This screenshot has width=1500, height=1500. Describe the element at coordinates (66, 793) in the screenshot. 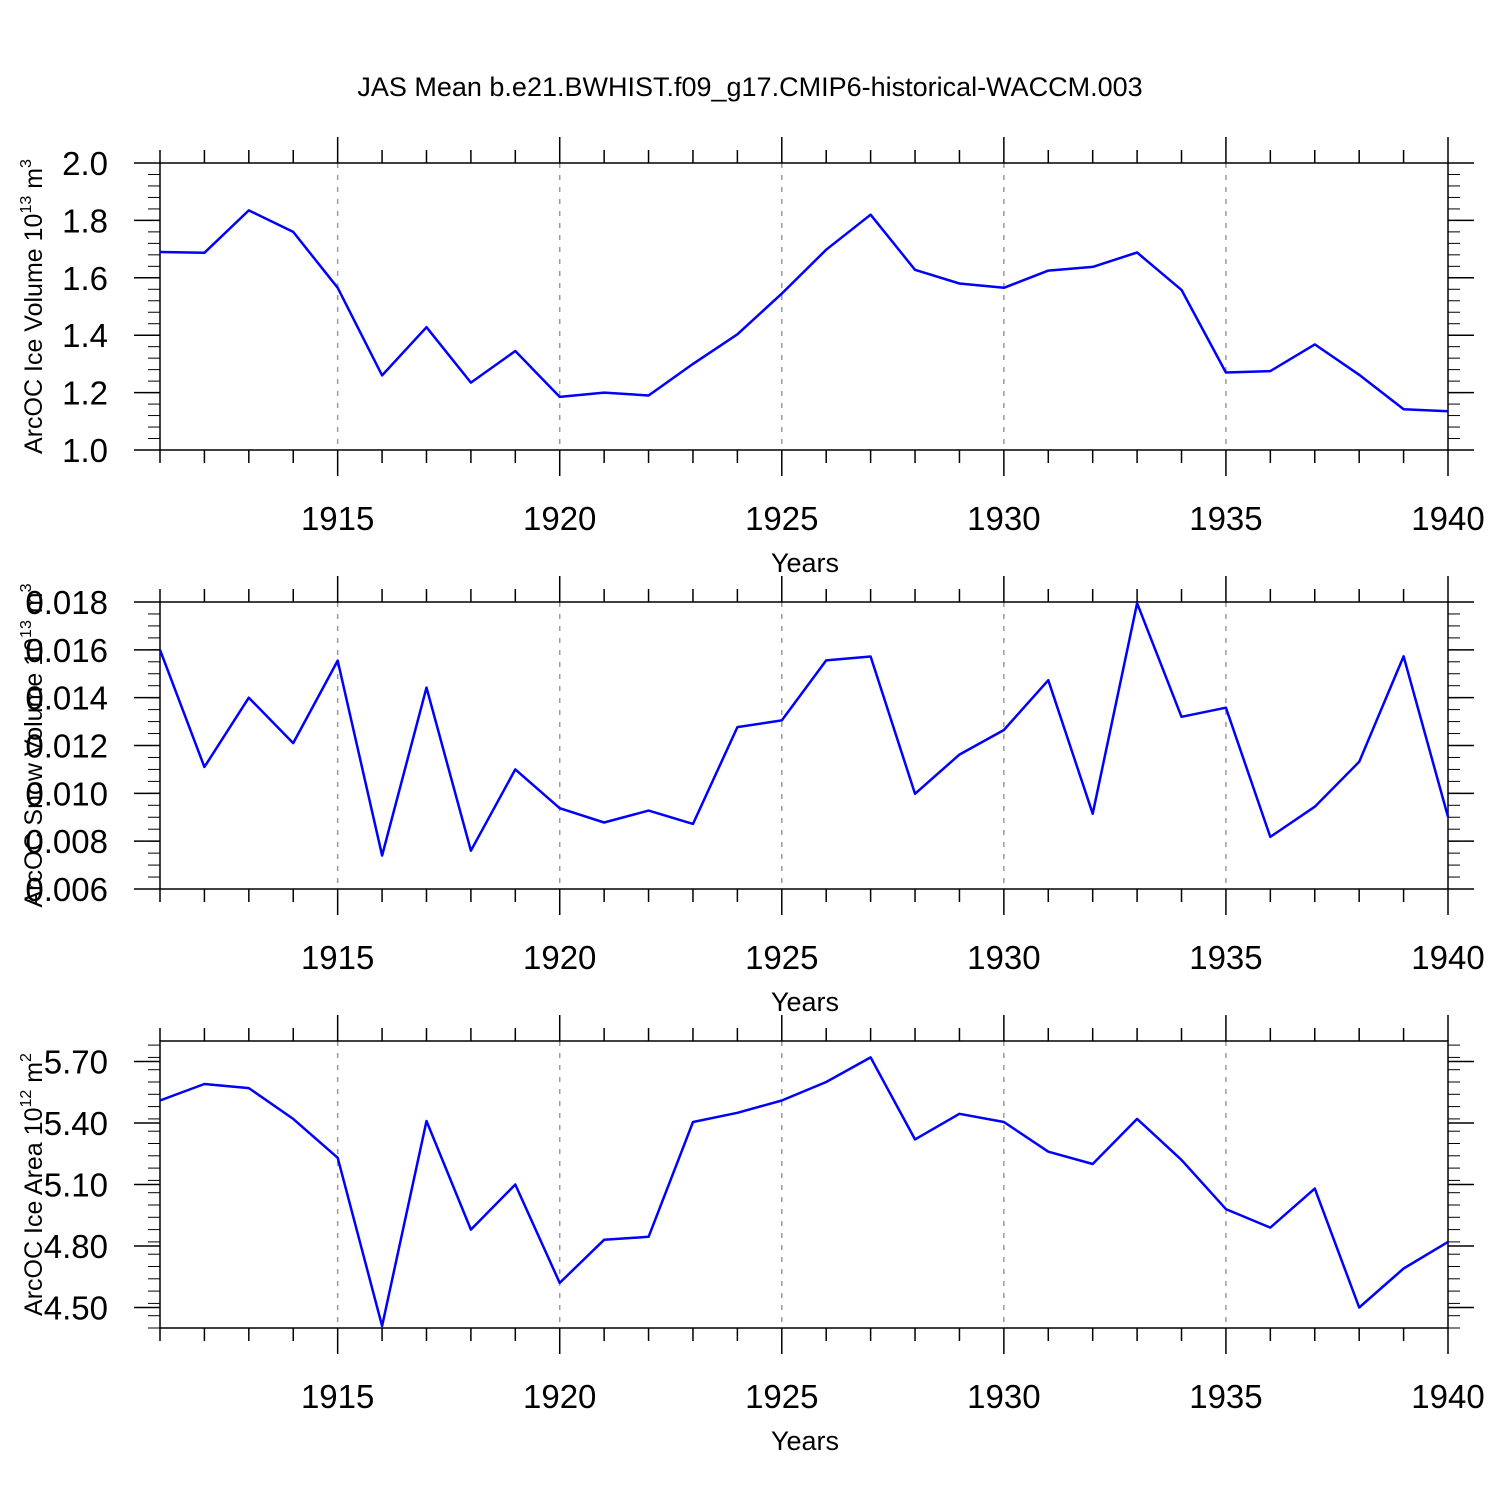

I see `y-tick-label: 0.010` at that location.